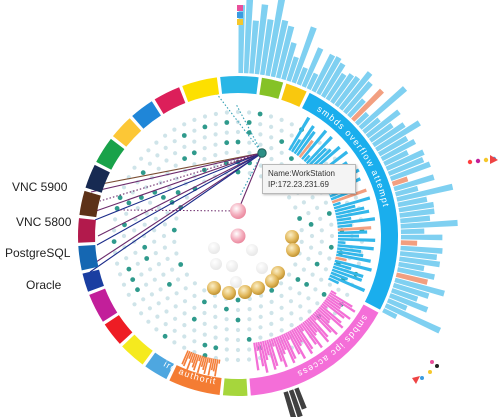 The image size is (500, 417). What do you see at coordinates (159, 366) in the screenshot?
I see `ring-segment-skyblue` at bounding box center [159, 366].